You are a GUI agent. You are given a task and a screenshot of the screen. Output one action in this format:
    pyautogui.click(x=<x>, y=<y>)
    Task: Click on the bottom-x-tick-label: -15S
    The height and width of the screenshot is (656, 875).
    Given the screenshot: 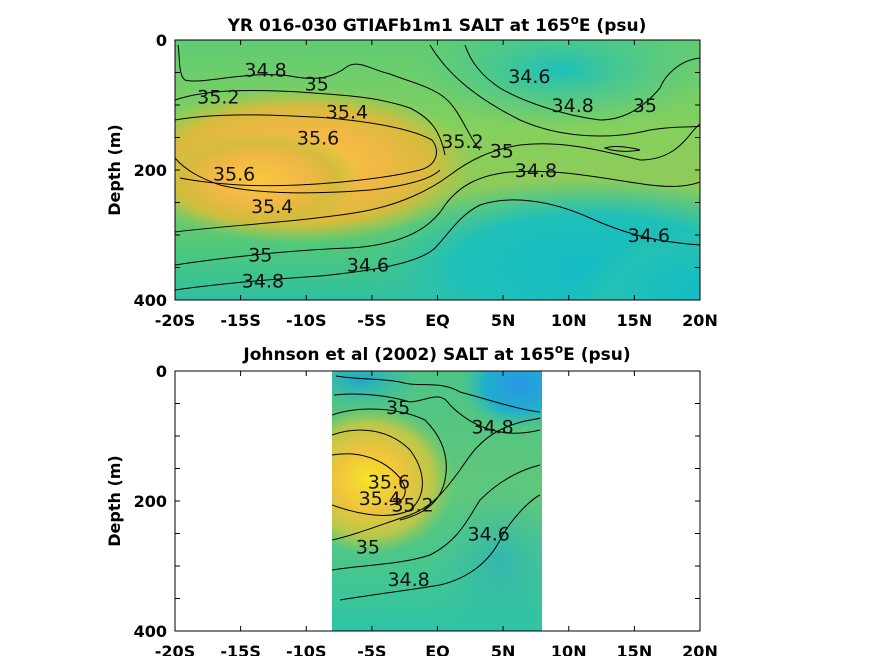 What is the action you would take?
    pyautogui.click(x=240, y=649)
    